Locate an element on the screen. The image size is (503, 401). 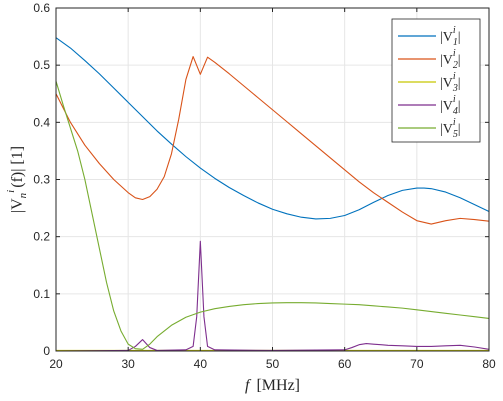
legend: |V1i ||V2i ||V3i ||V4i ||V5i | is located at coordinates (436, 80).